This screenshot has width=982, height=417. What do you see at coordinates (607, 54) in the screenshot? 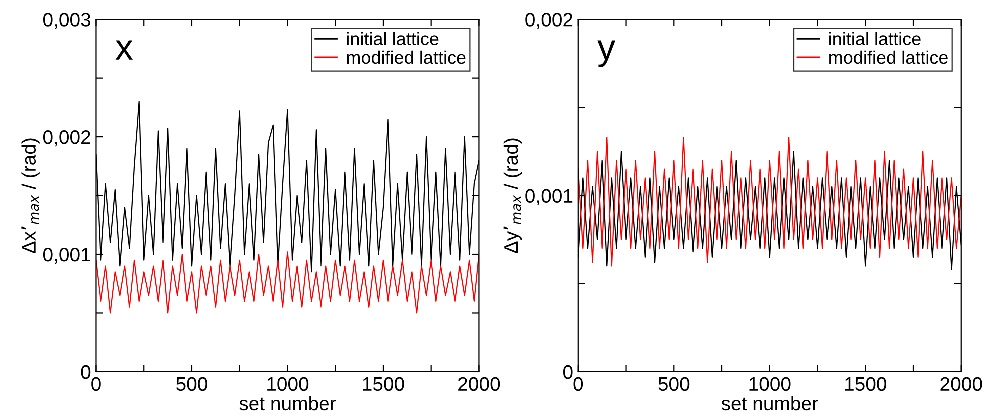
I see `annotation: y` at bounding box center [607, 54].